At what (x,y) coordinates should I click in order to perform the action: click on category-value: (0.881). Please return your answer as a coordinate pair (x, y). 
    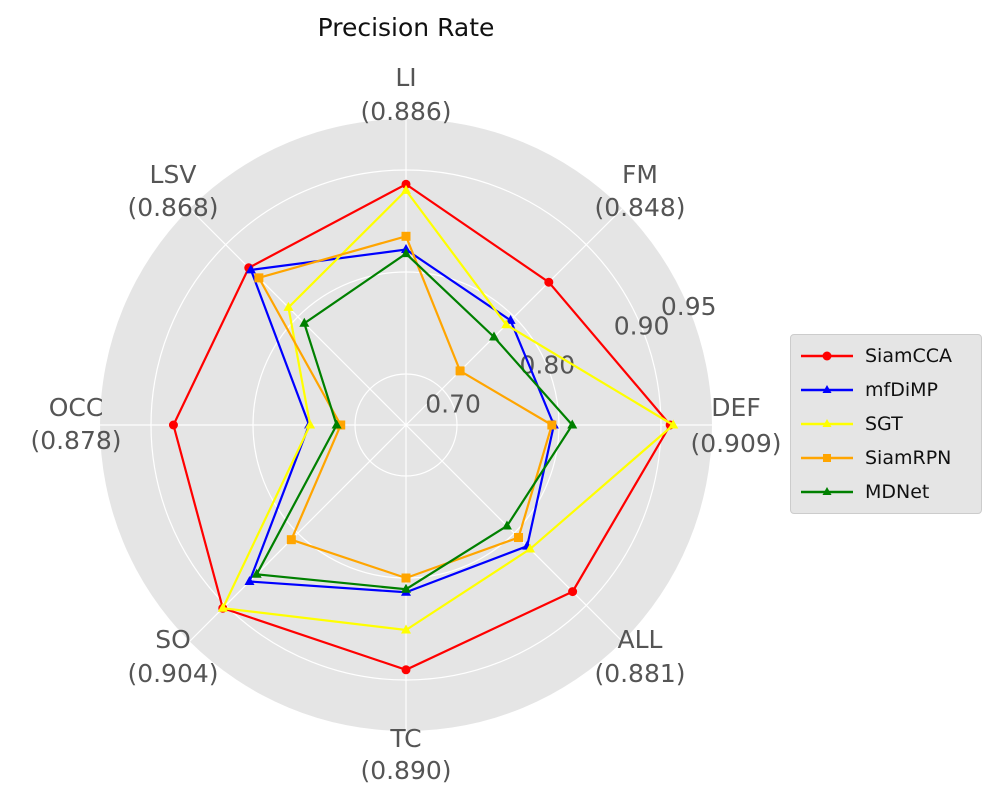
    Looking at the image, I should click on (639, 673).